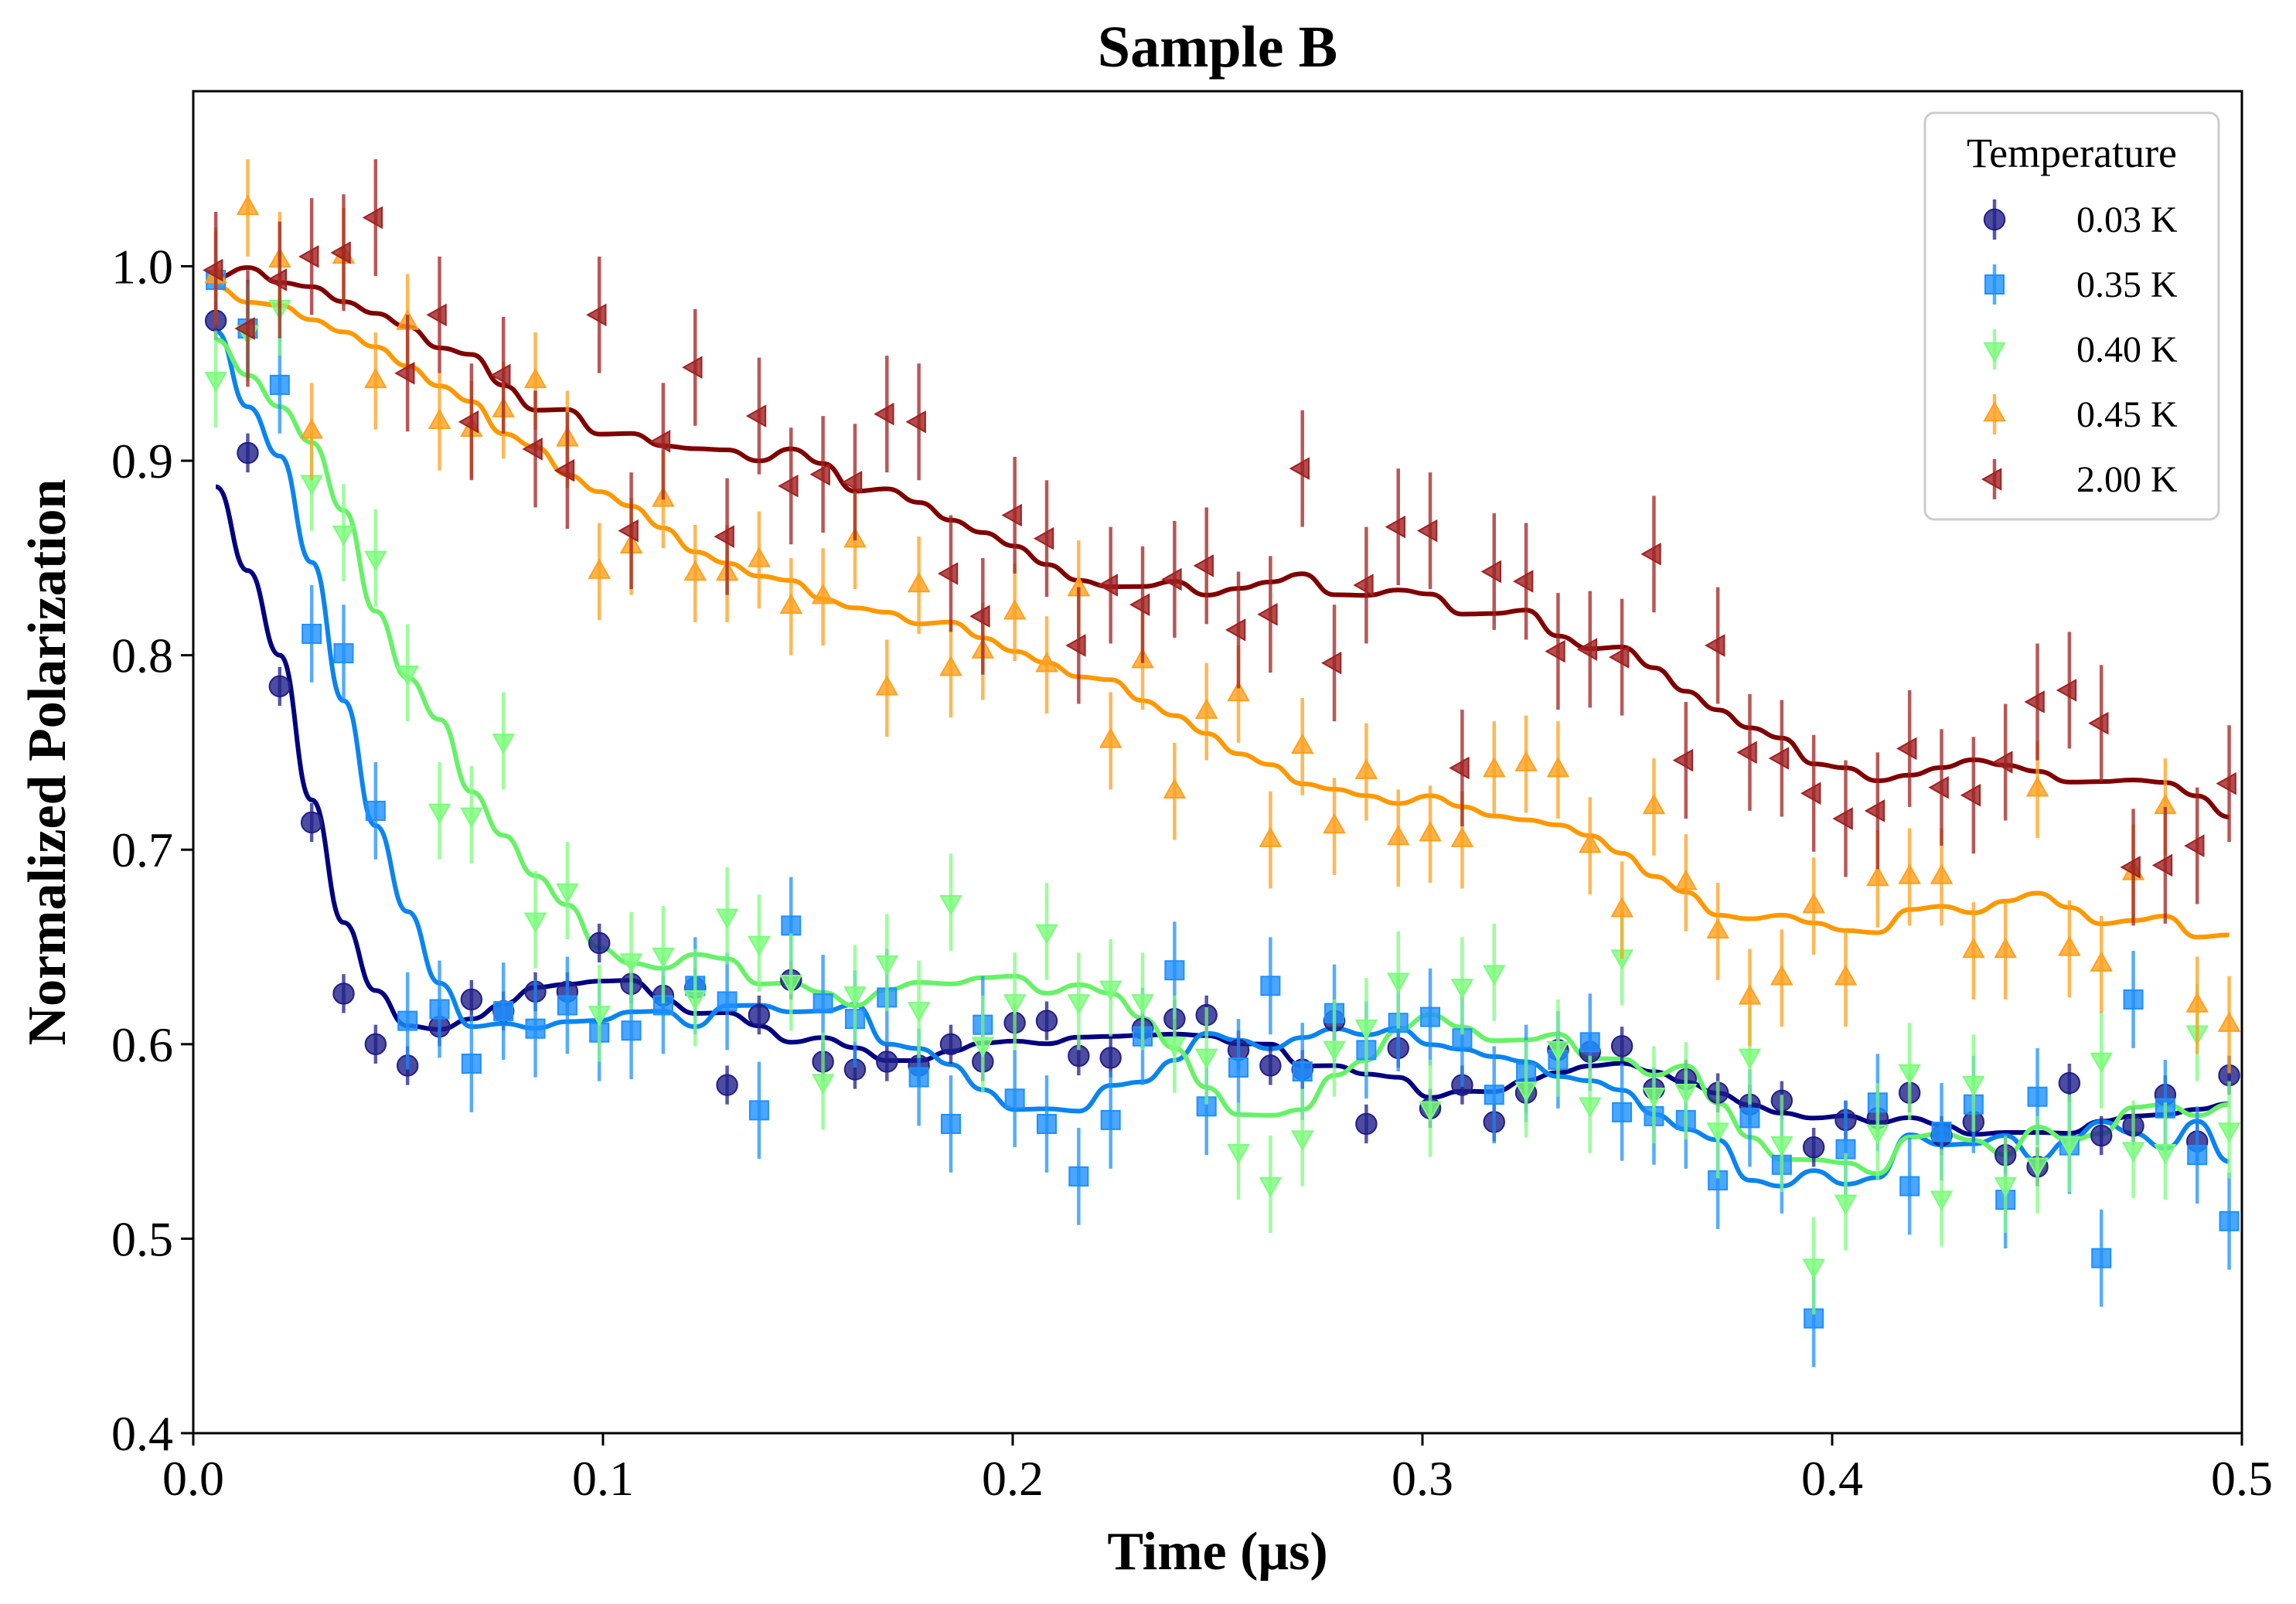 This screenshot has height=1604, width=2296. Describe the element at coordinates (603, 1478) in the screenshot. I see `x-tick-label: 0.1` at that location.